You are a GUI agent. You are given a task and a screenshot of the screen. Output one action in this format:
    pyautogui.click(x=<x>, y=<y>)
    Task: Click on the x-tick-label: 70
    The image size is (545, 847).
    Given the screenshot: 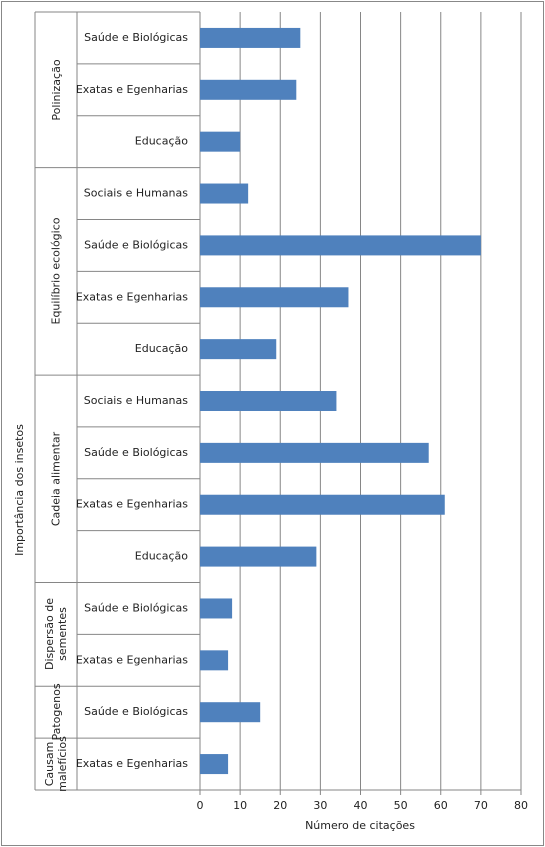 What is the action you would take?
    pyautogui.click(x=481, y=805)
    